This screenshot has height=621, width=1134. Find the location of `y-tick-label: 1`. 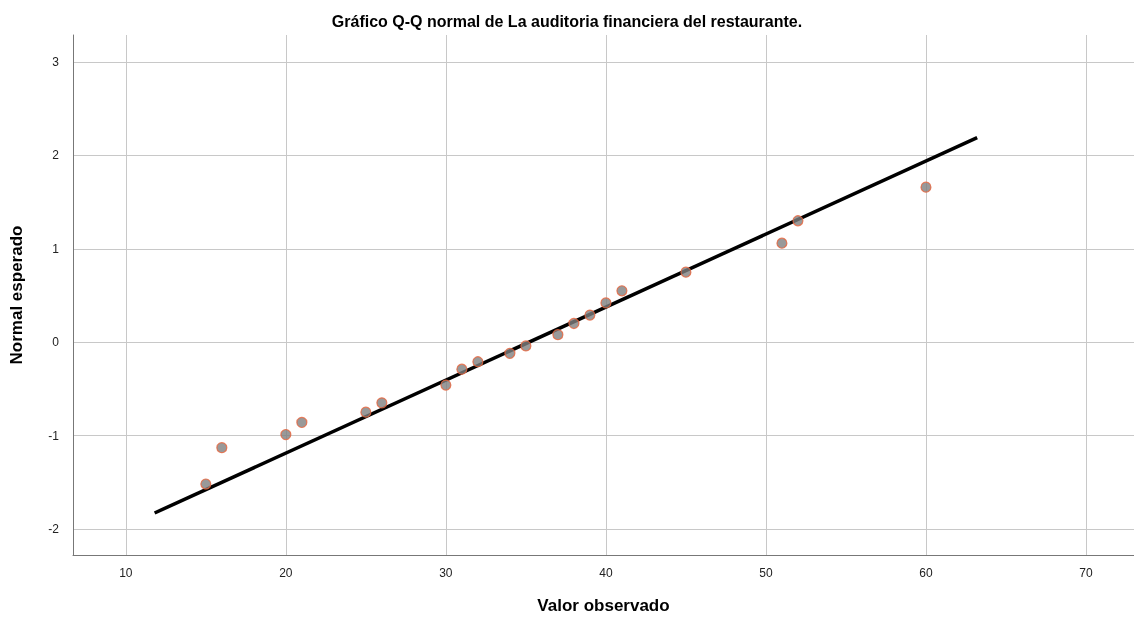

y-tick-label: 1 is located at coordinates (56, 248).